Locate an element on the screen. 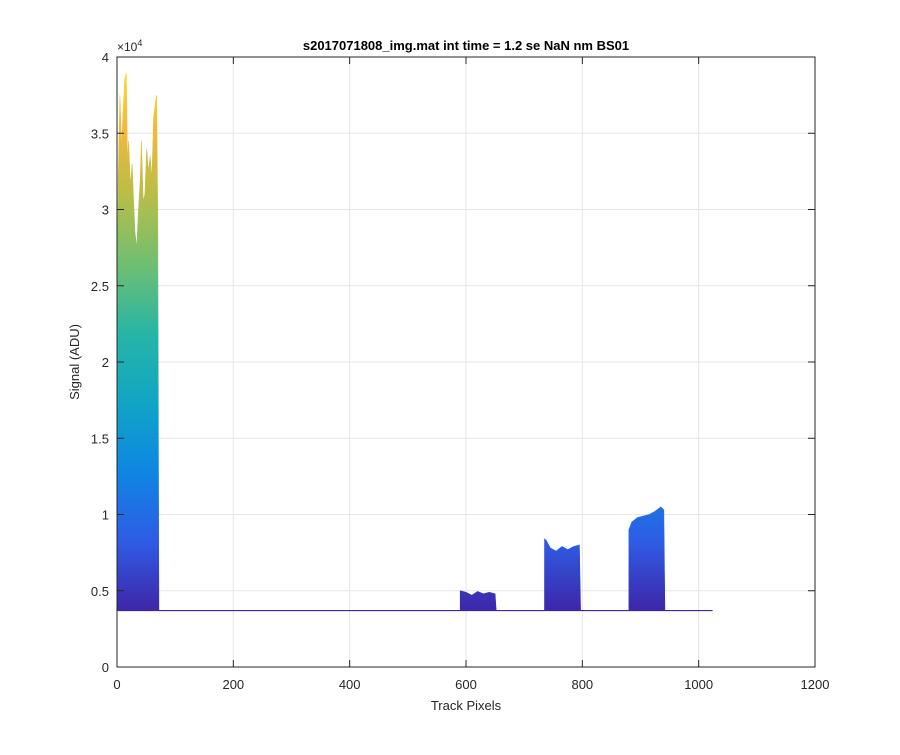 Image resolution: width=900 pixels, height=755 pixels. x-tick-label: 800 is located at coordinates (582, 684).